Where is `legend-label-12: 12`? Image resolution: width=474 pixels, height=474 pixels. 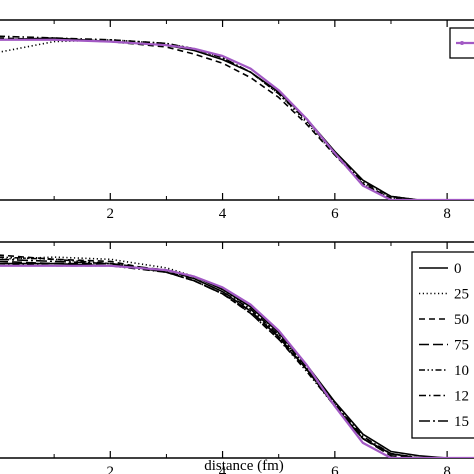 legend-label-12: 12 is located at coordinates (461, 397).